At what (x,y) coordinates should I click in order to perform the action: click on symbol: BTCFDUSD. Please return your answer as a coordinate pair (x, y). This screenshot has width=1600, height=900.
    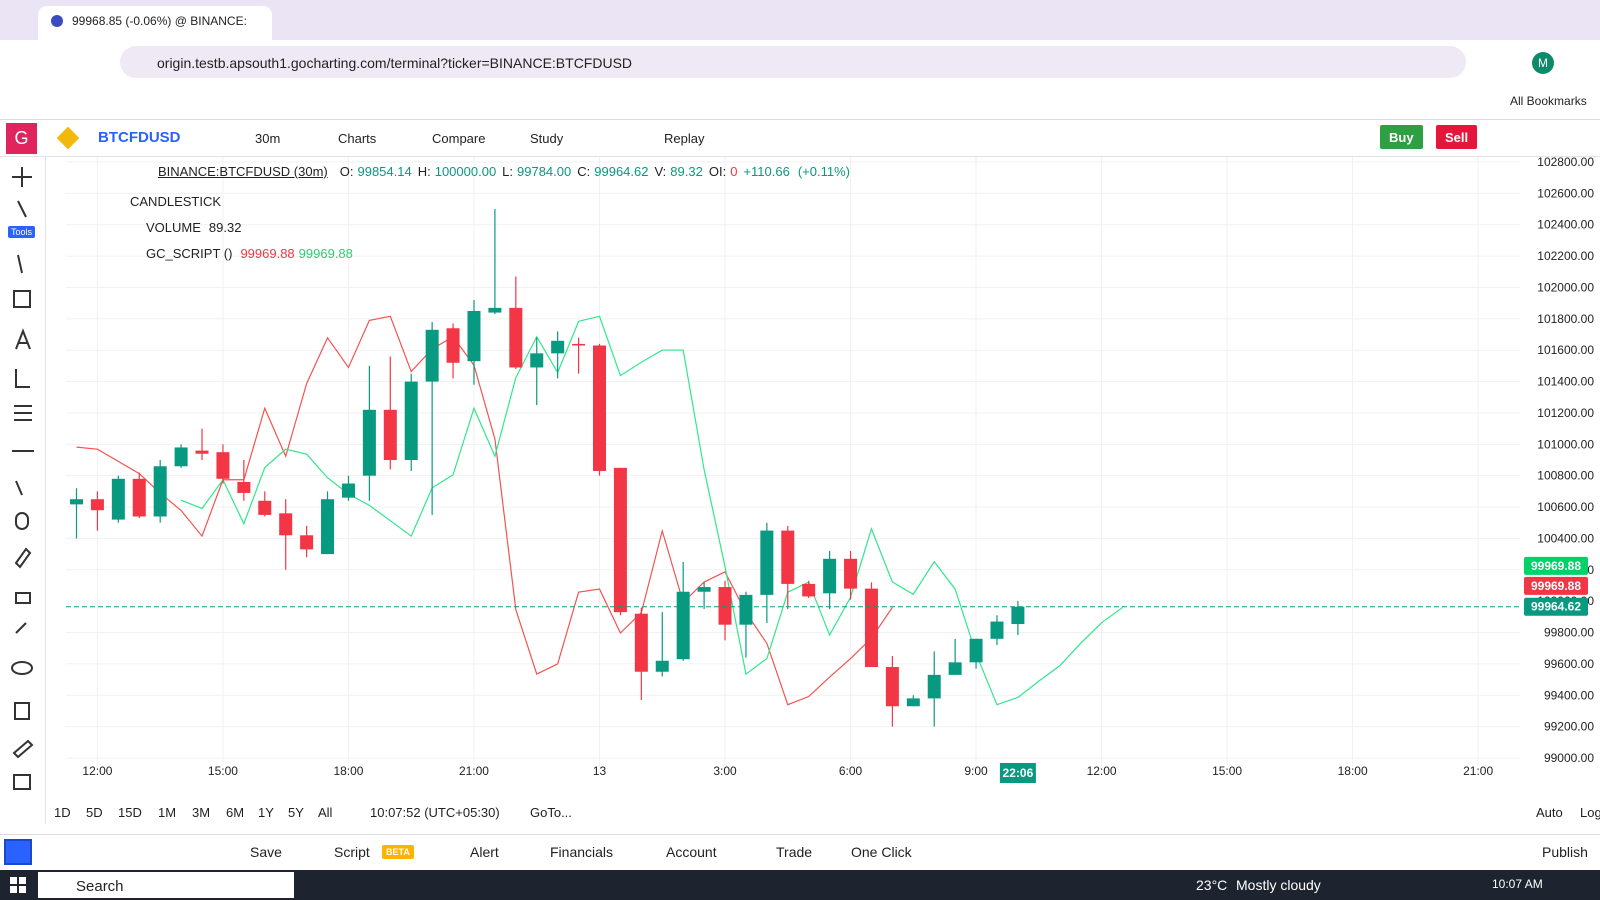
    Looking at the image, I should click on (139, 137).